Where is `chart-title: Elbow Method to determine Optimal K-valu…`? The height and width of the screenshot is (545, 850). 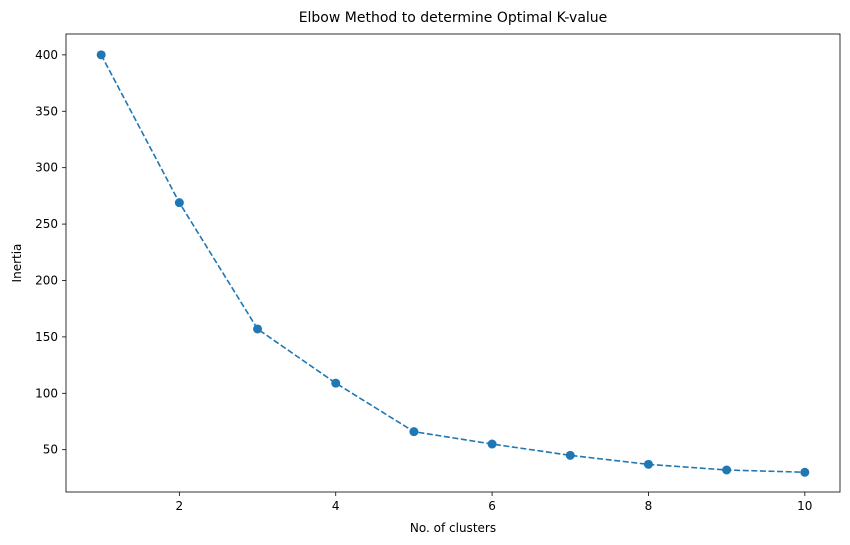 chart-title: Elbow Method to determine Optimal K-valu… is located at coordinates (453, 18).